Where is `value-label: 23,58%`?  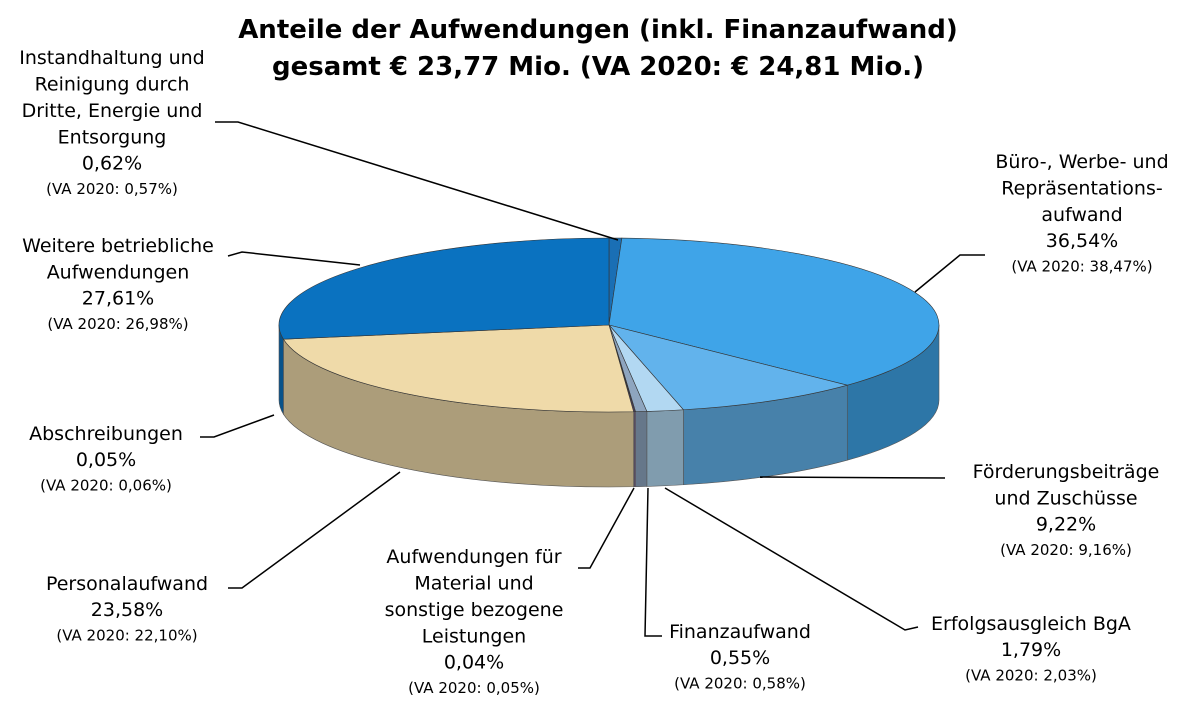
value-label: 23,58% is located at coordinates (127, 610).